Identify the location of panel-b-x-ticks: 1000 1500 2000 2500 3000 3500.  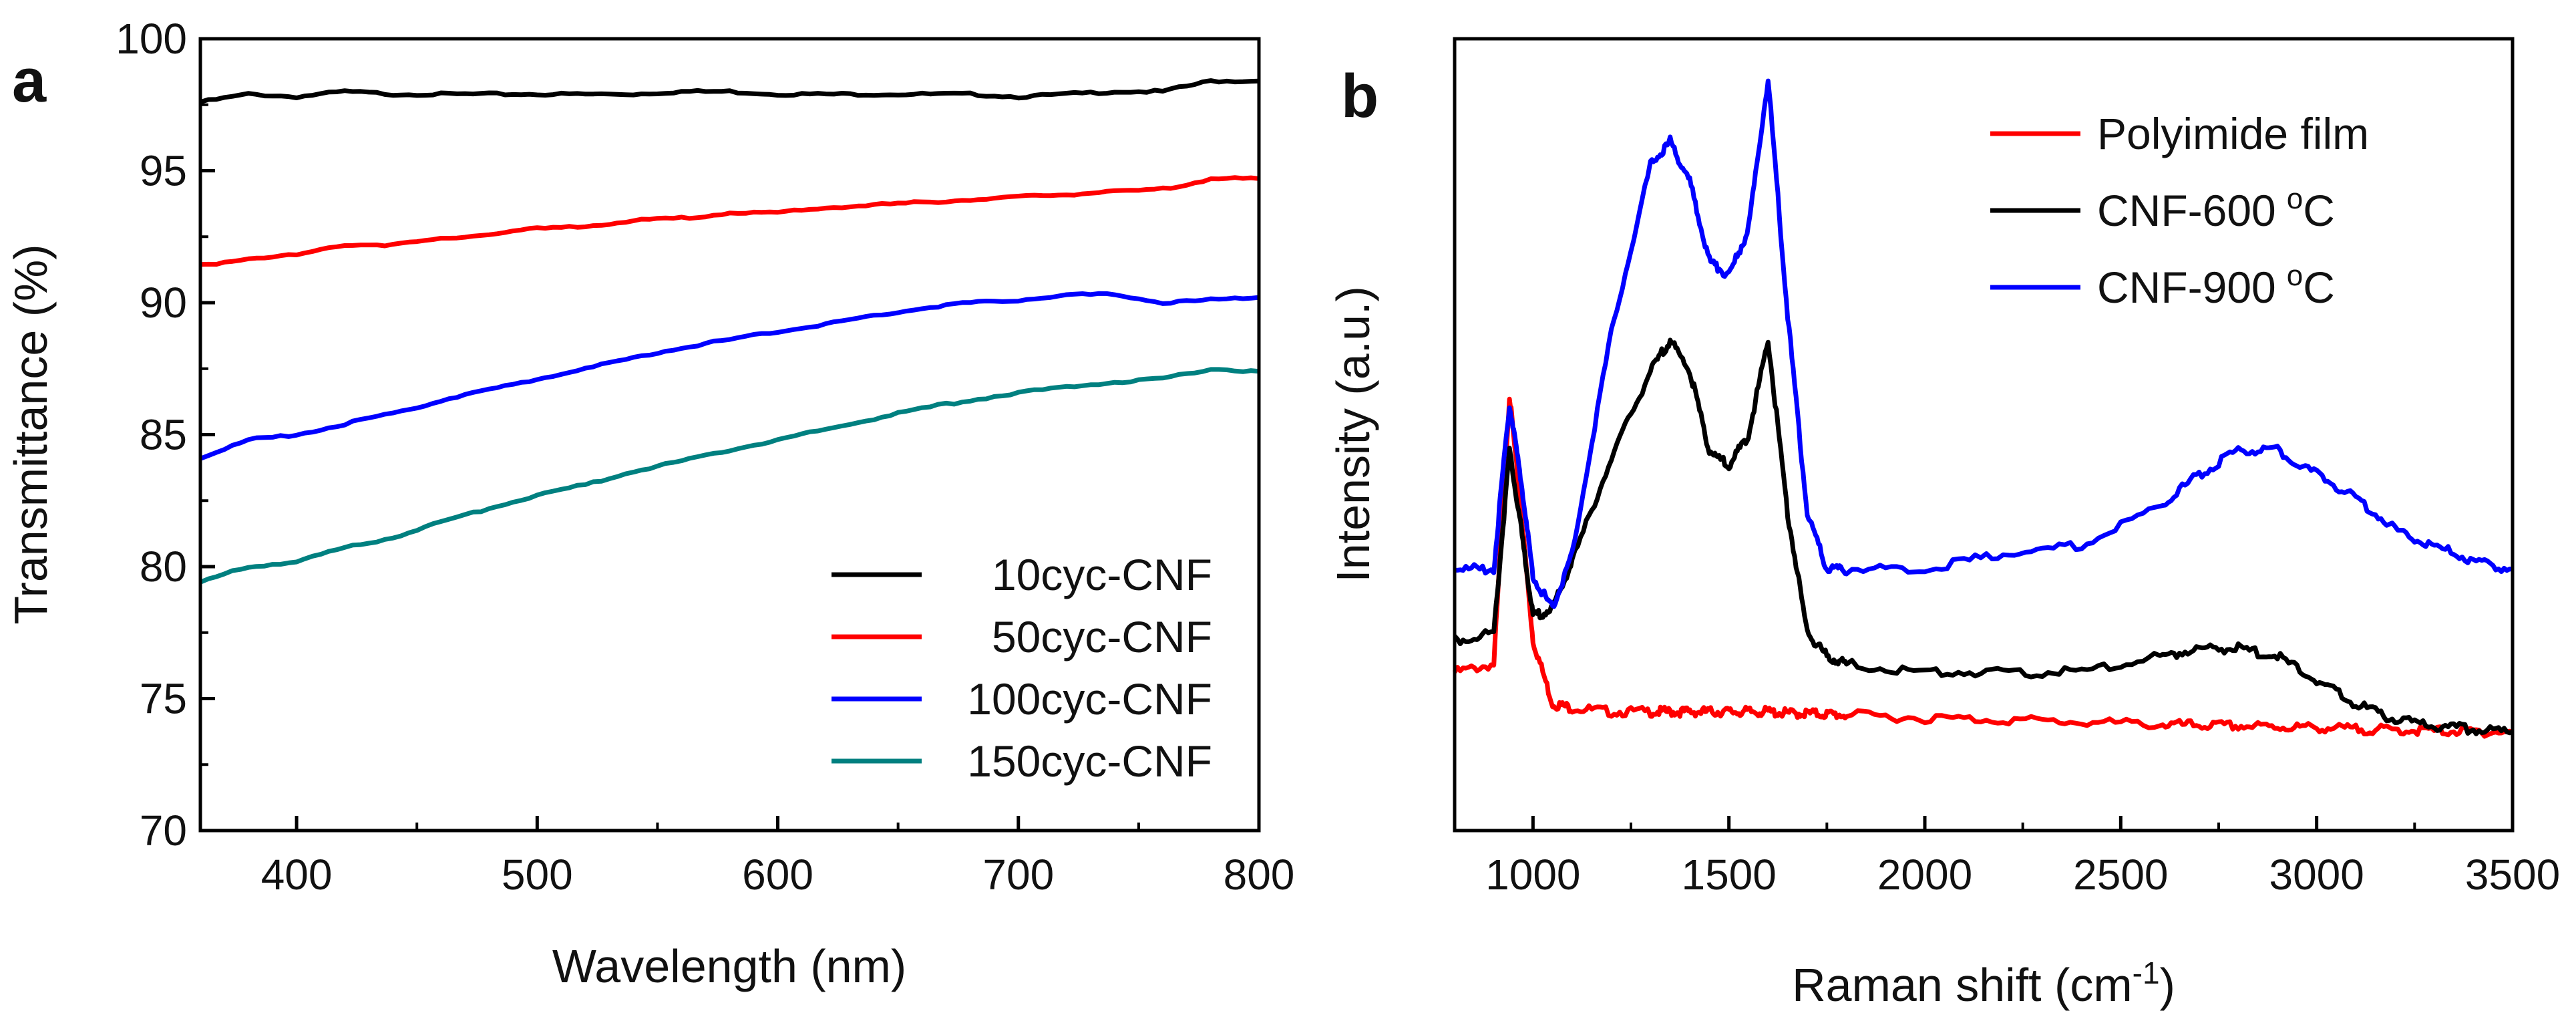
(2023, 857).